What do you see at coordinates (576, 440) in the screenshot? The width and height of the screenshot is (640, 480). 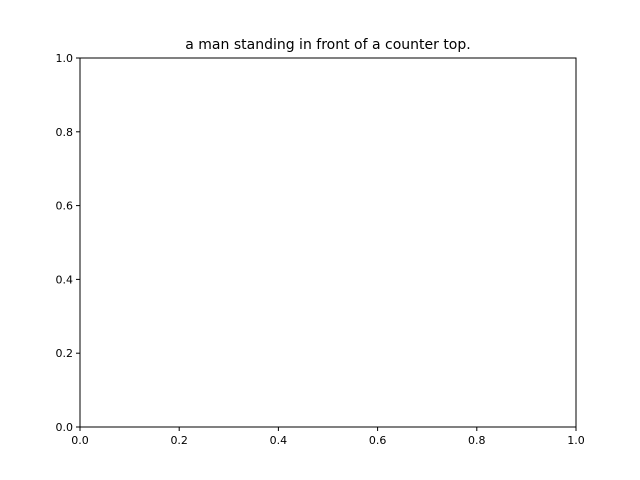 I see `x-tick-label: 1.0` at bounding box center [576, 440].